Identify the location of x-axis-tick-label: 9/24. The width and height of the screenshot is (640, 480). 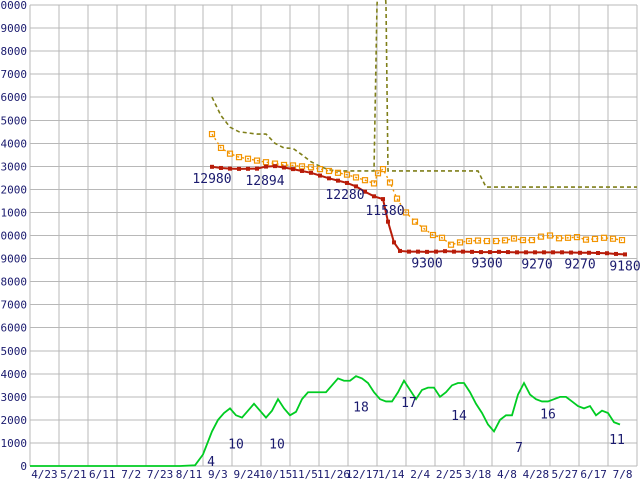
(247, 474).